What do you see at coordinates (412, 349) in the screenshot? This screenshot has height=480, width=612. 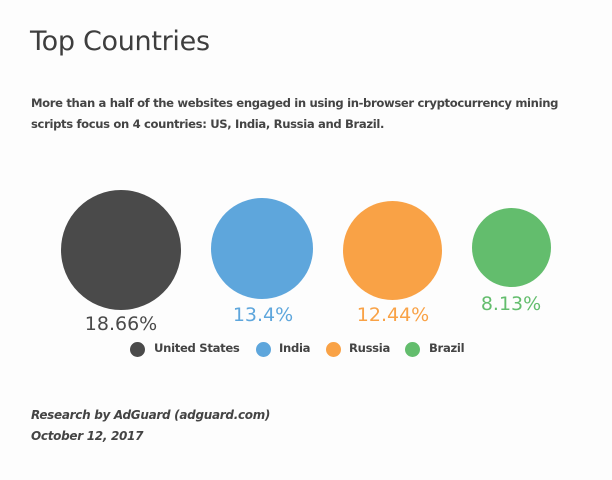 I see `legend-dot-icon-brazil` at bounding box center [412, 349].